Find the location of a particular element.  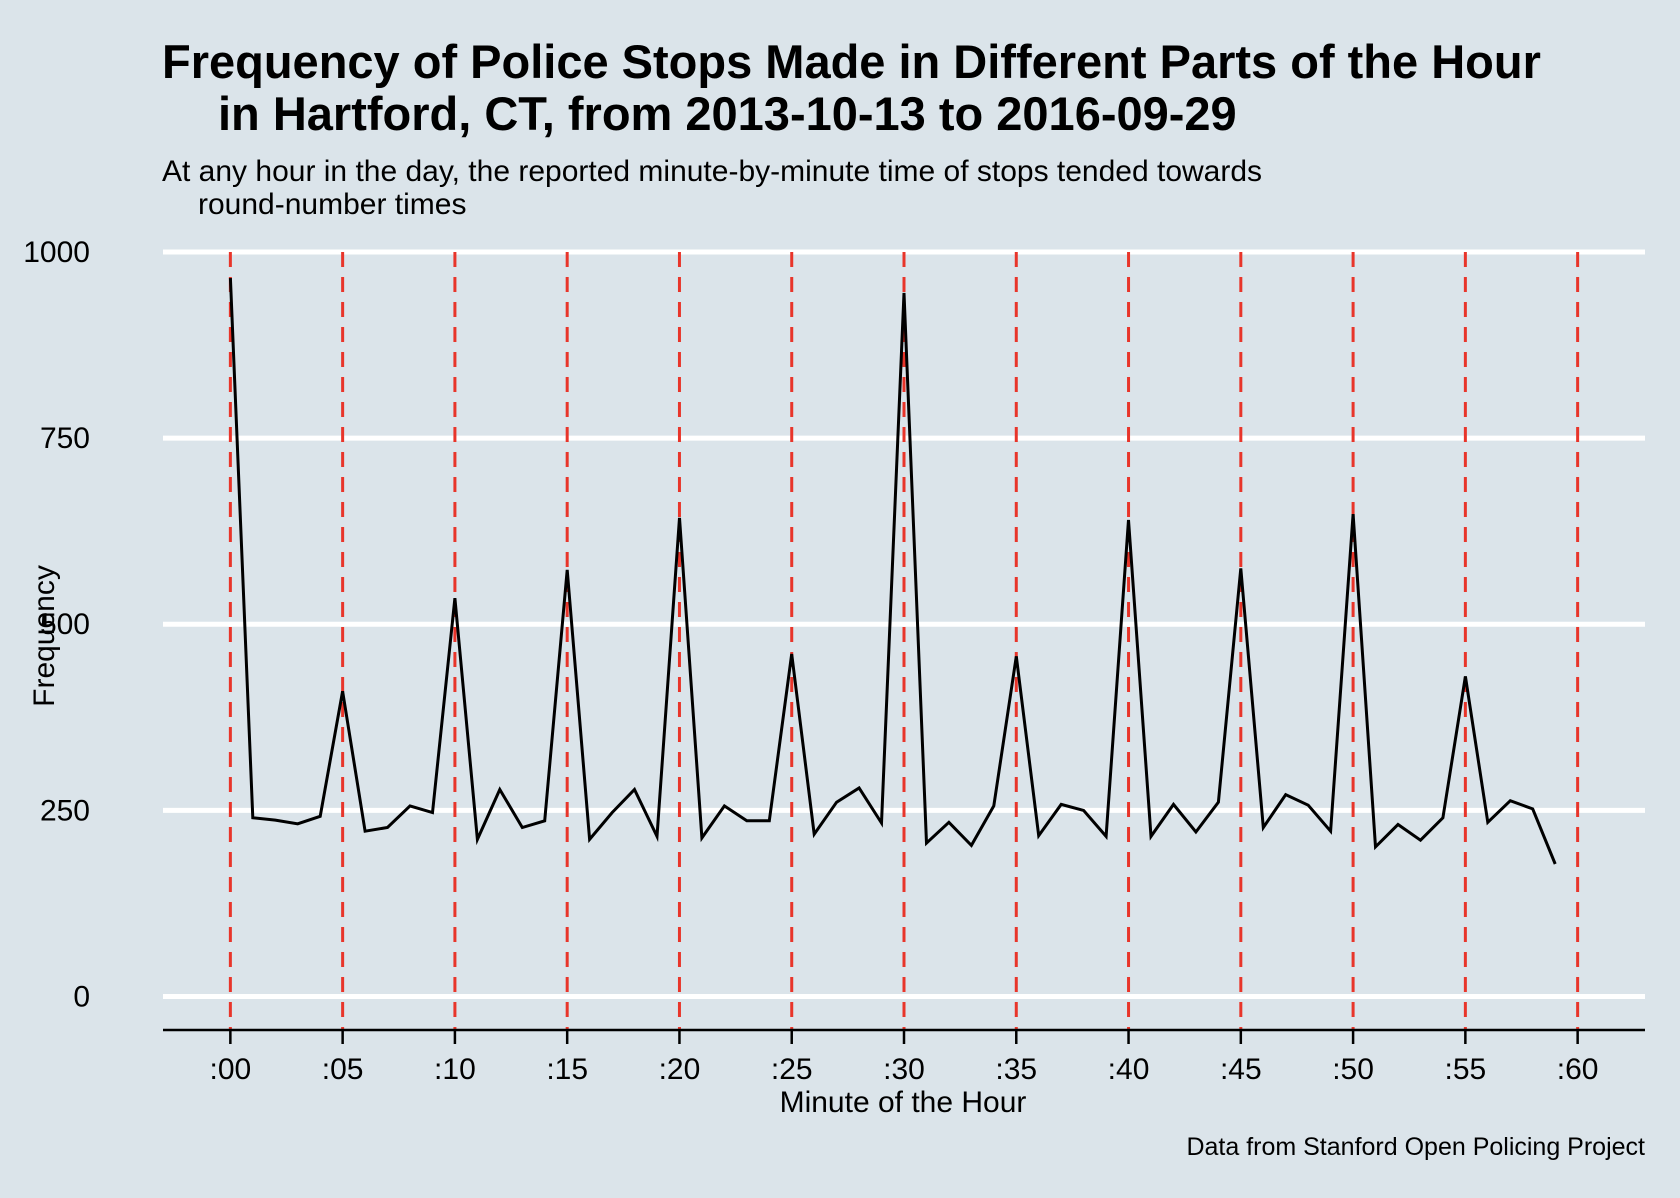

x-tick-label: :55 is located at coordinates (1466, 1069).